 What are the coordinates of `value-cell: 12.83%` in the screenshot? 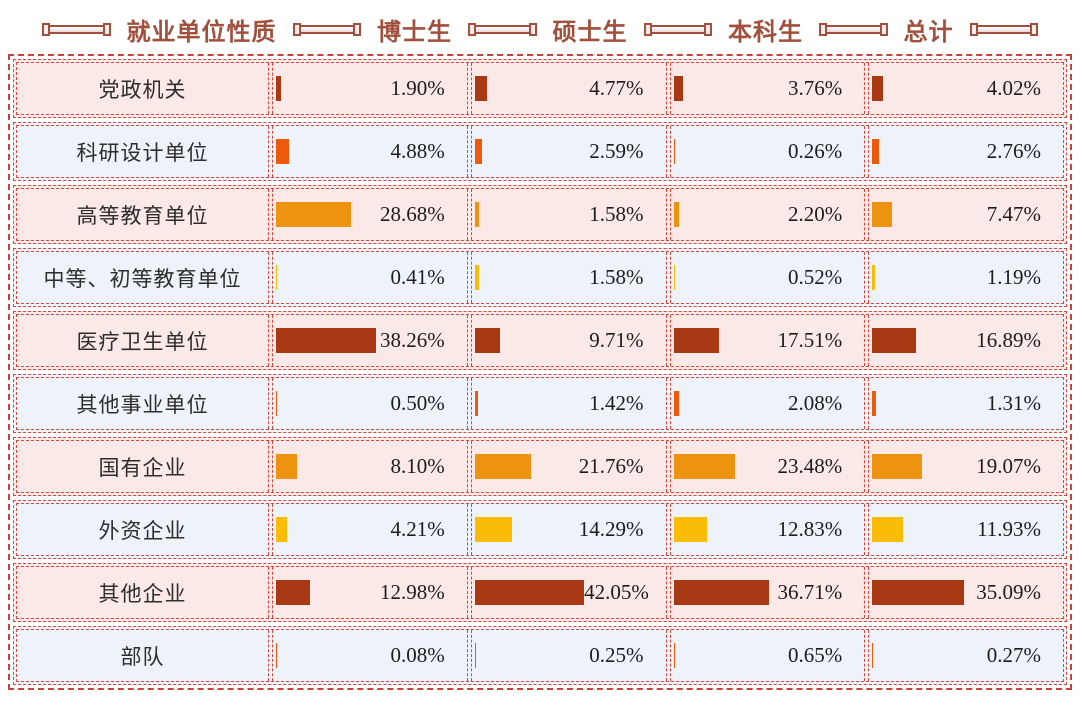 It's located at (768, 529).